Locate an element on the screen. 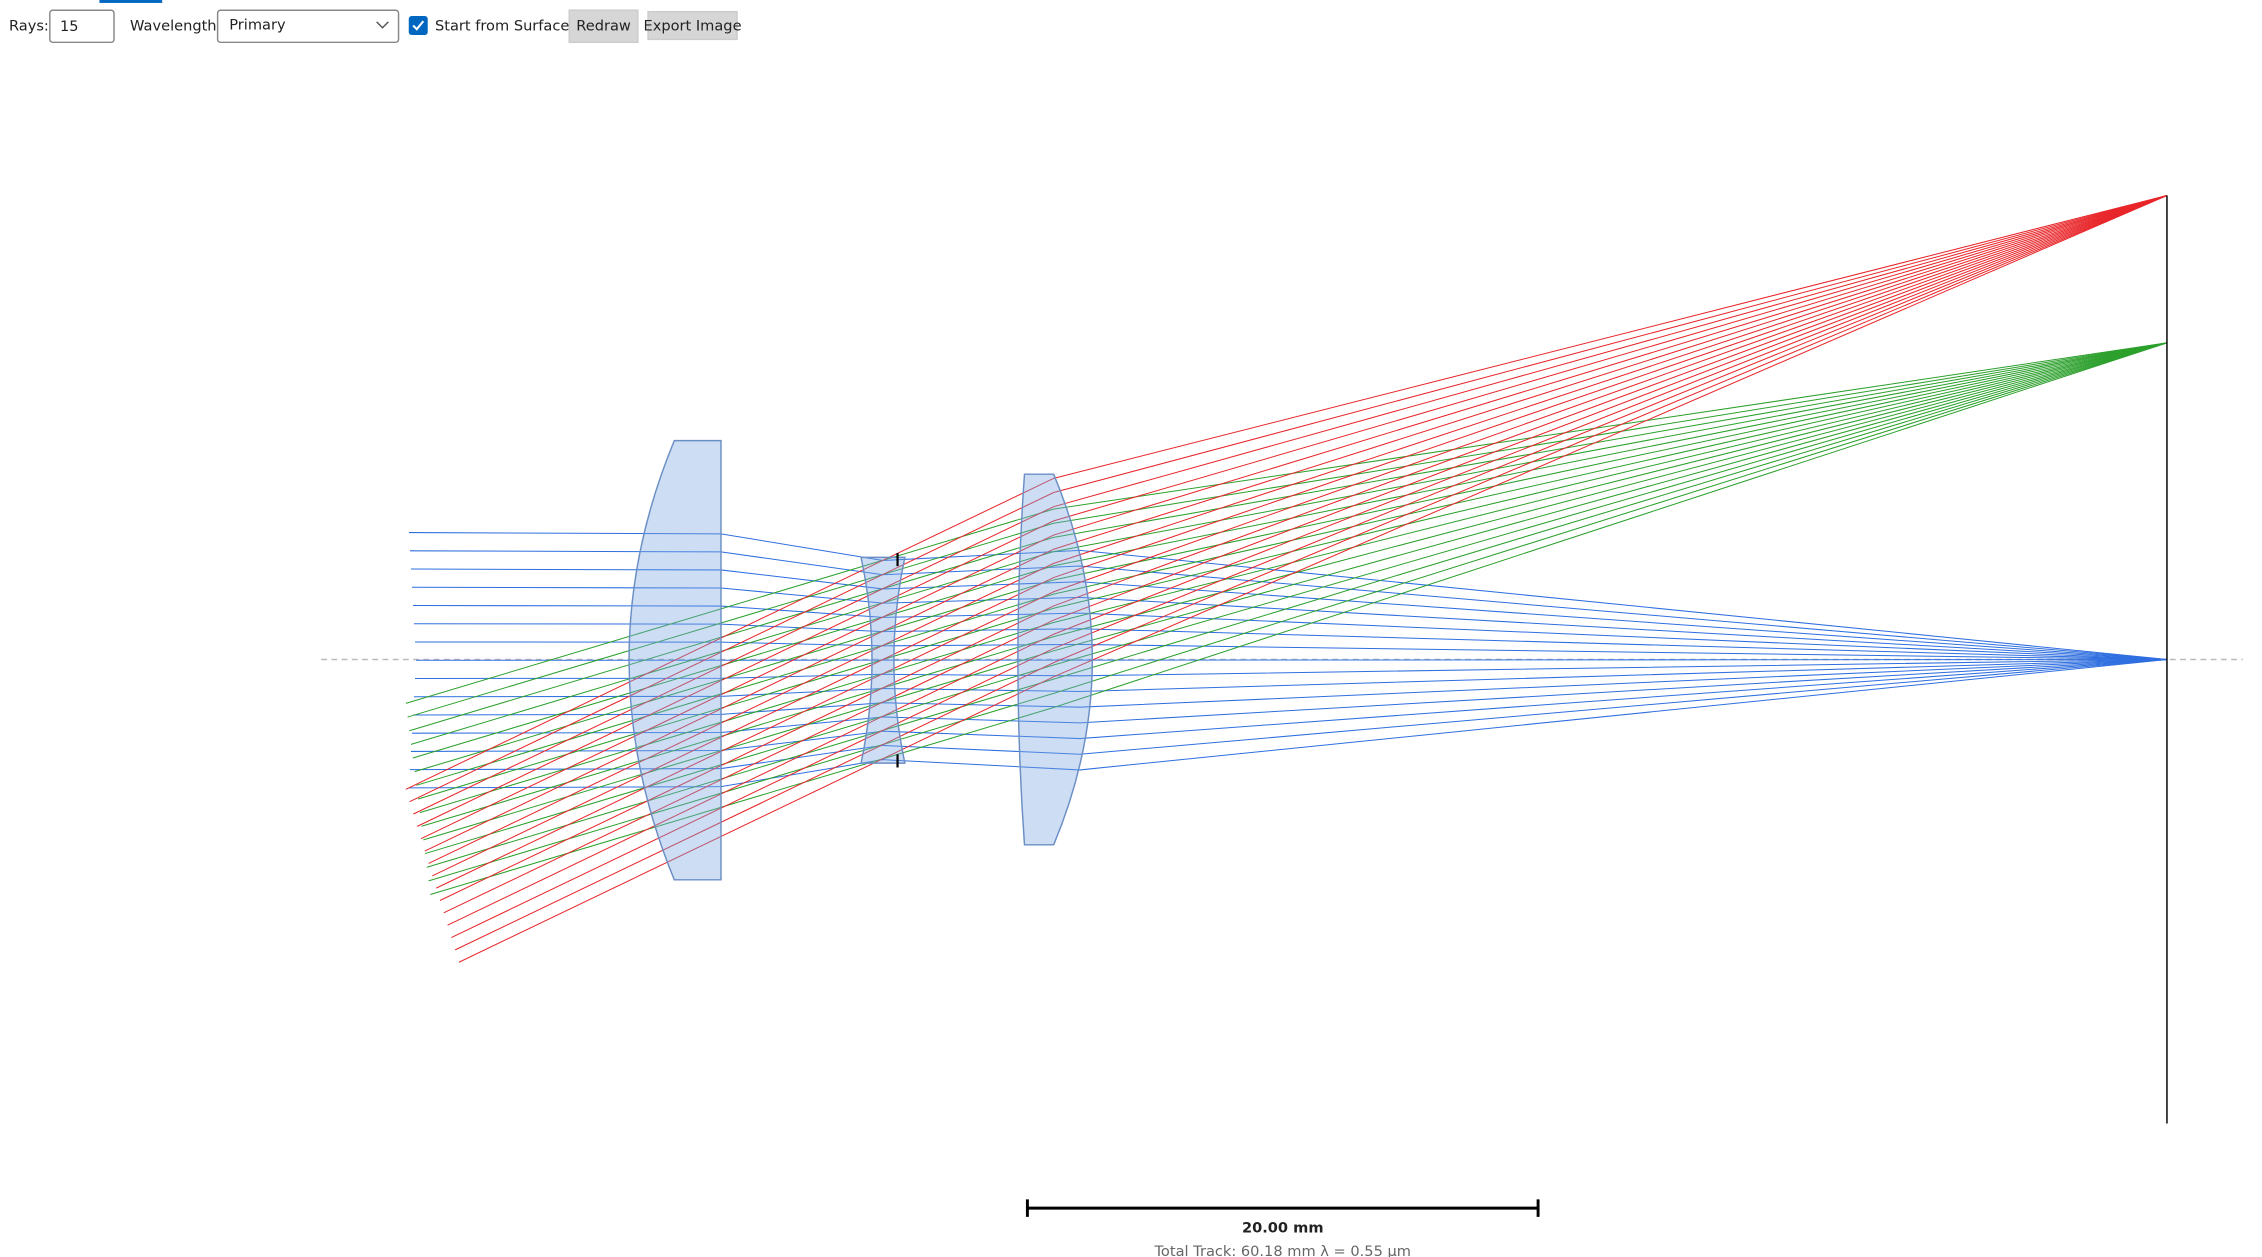 Image resolution: width=2262 pixels, height=1257 pixels. rays-input is located at coordinates (82, 26).